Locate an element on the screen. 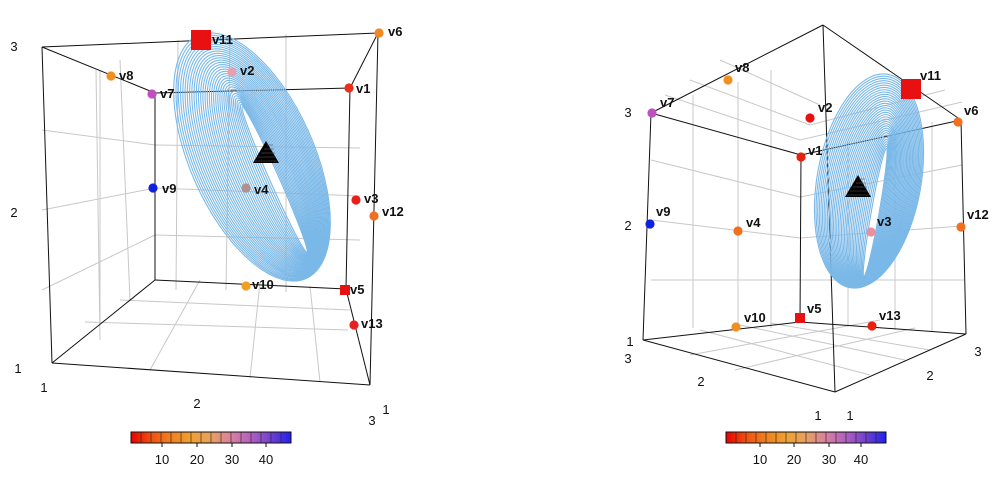  point-label-v9: v9 is located at coordinates (663, 211).